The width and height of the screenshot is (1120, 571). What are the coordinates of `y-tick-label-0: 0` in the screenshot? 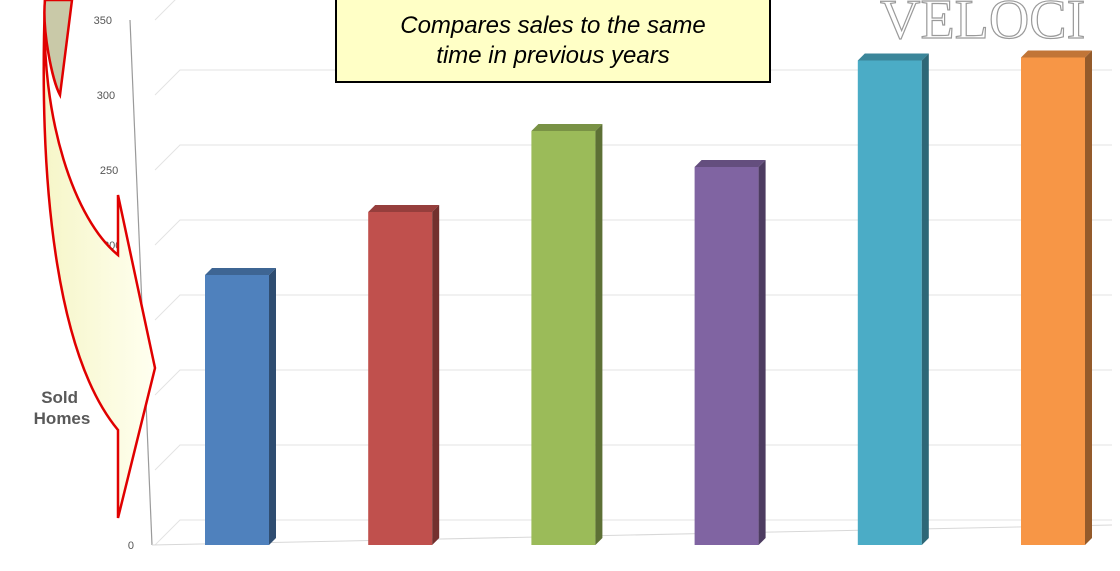 It's located at (131, 546).